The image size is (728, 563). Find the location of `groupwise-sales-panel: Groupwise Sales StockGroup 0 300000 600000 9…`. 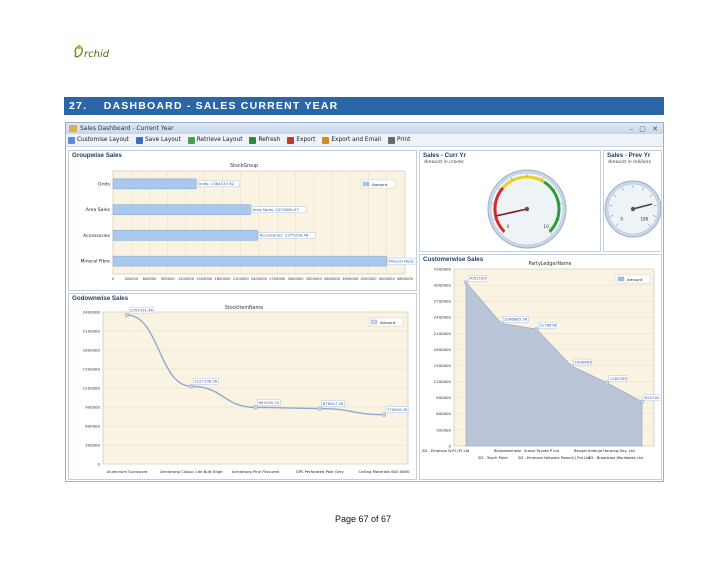

groupwise-sales-panel: Groupwise Sales StockGroup 0 300000 600000 9… is located at coordinates (242, 220).